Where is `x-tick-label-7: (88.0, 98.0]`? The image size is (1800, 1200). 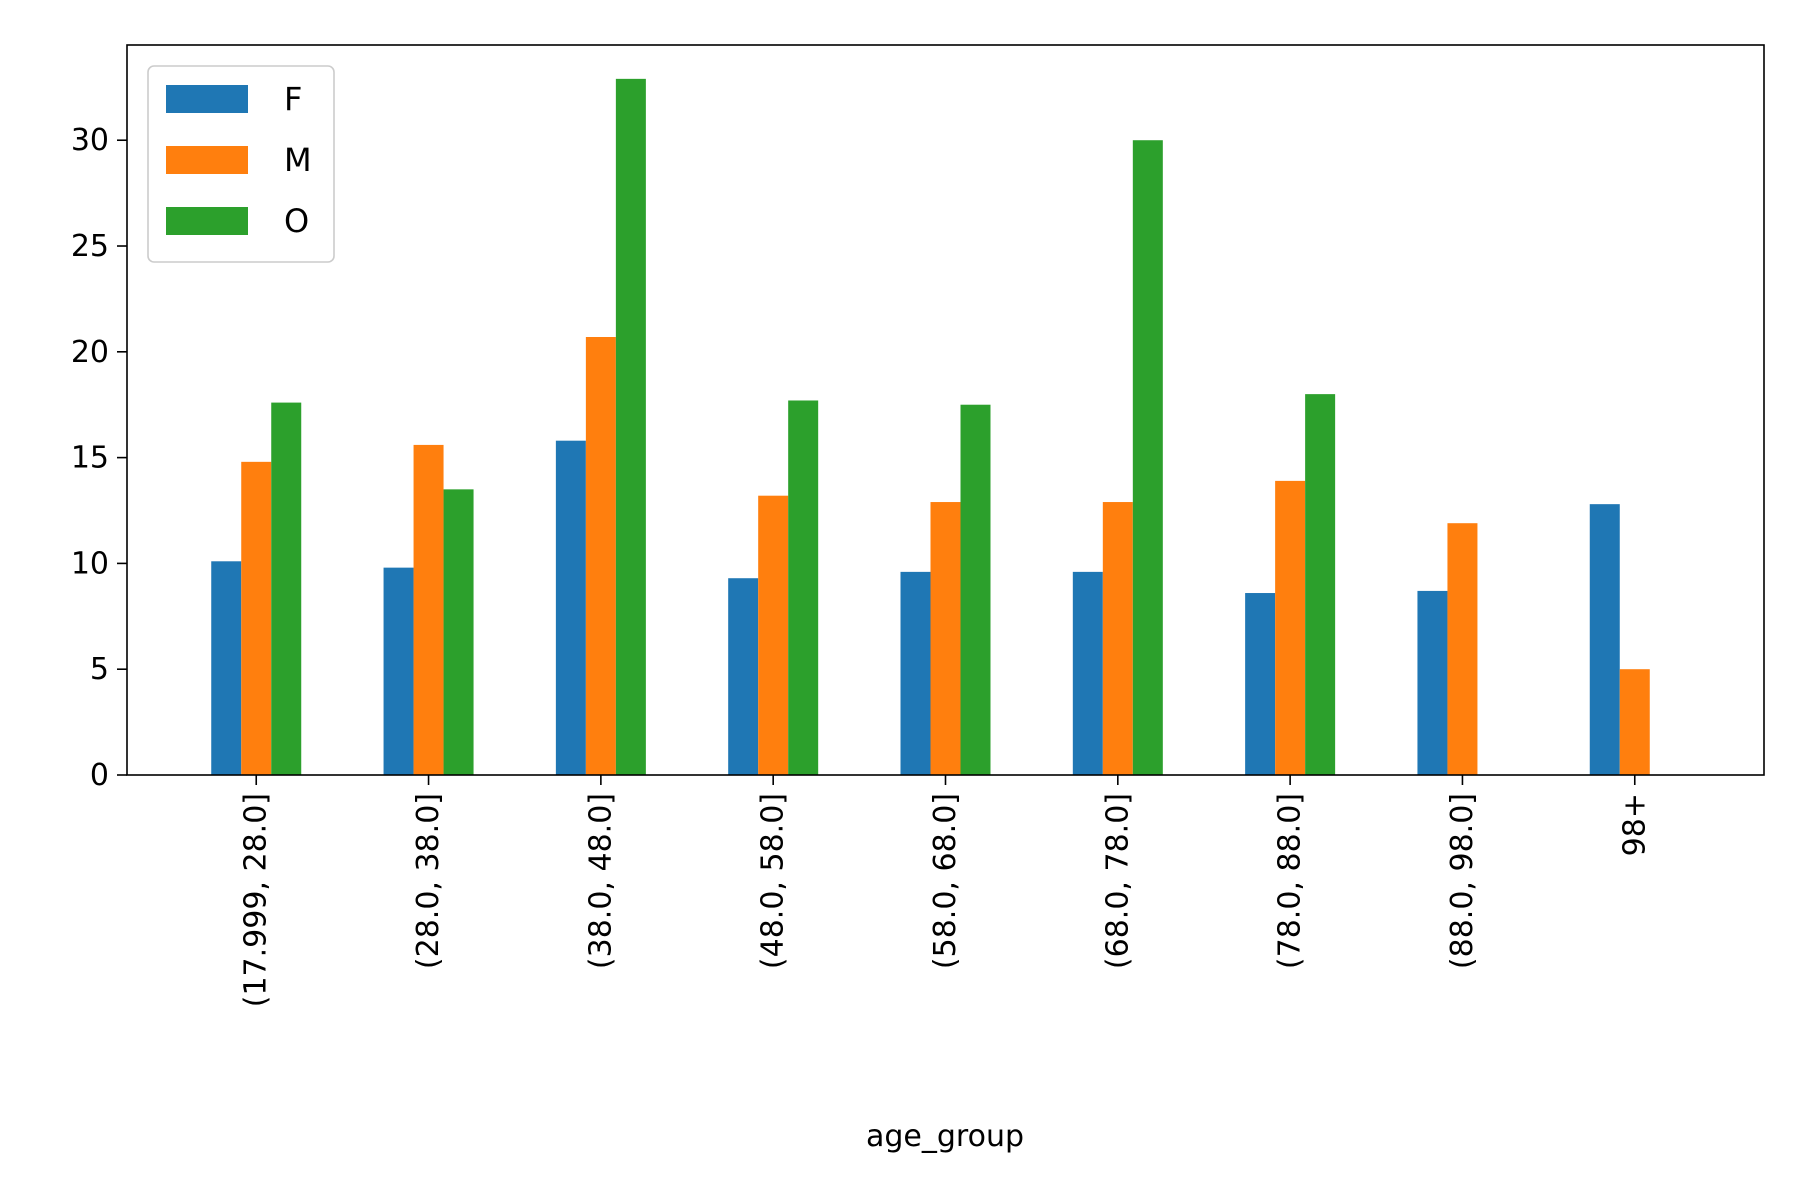 x-tick-label-7: (88.0, 98.0] is located at coordinates (1462, 881).